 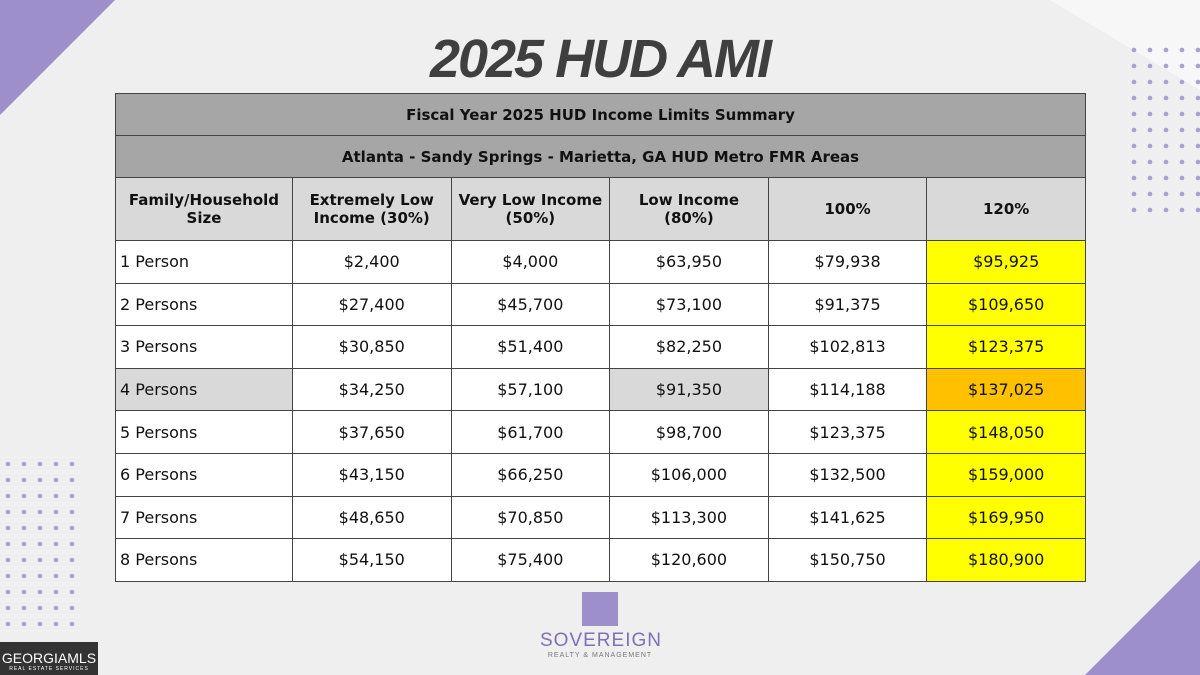 What do you see at coordinates (371, 560) in the screenshot?
I see `table-cell: $54,150` at bounding box center [371, 560].